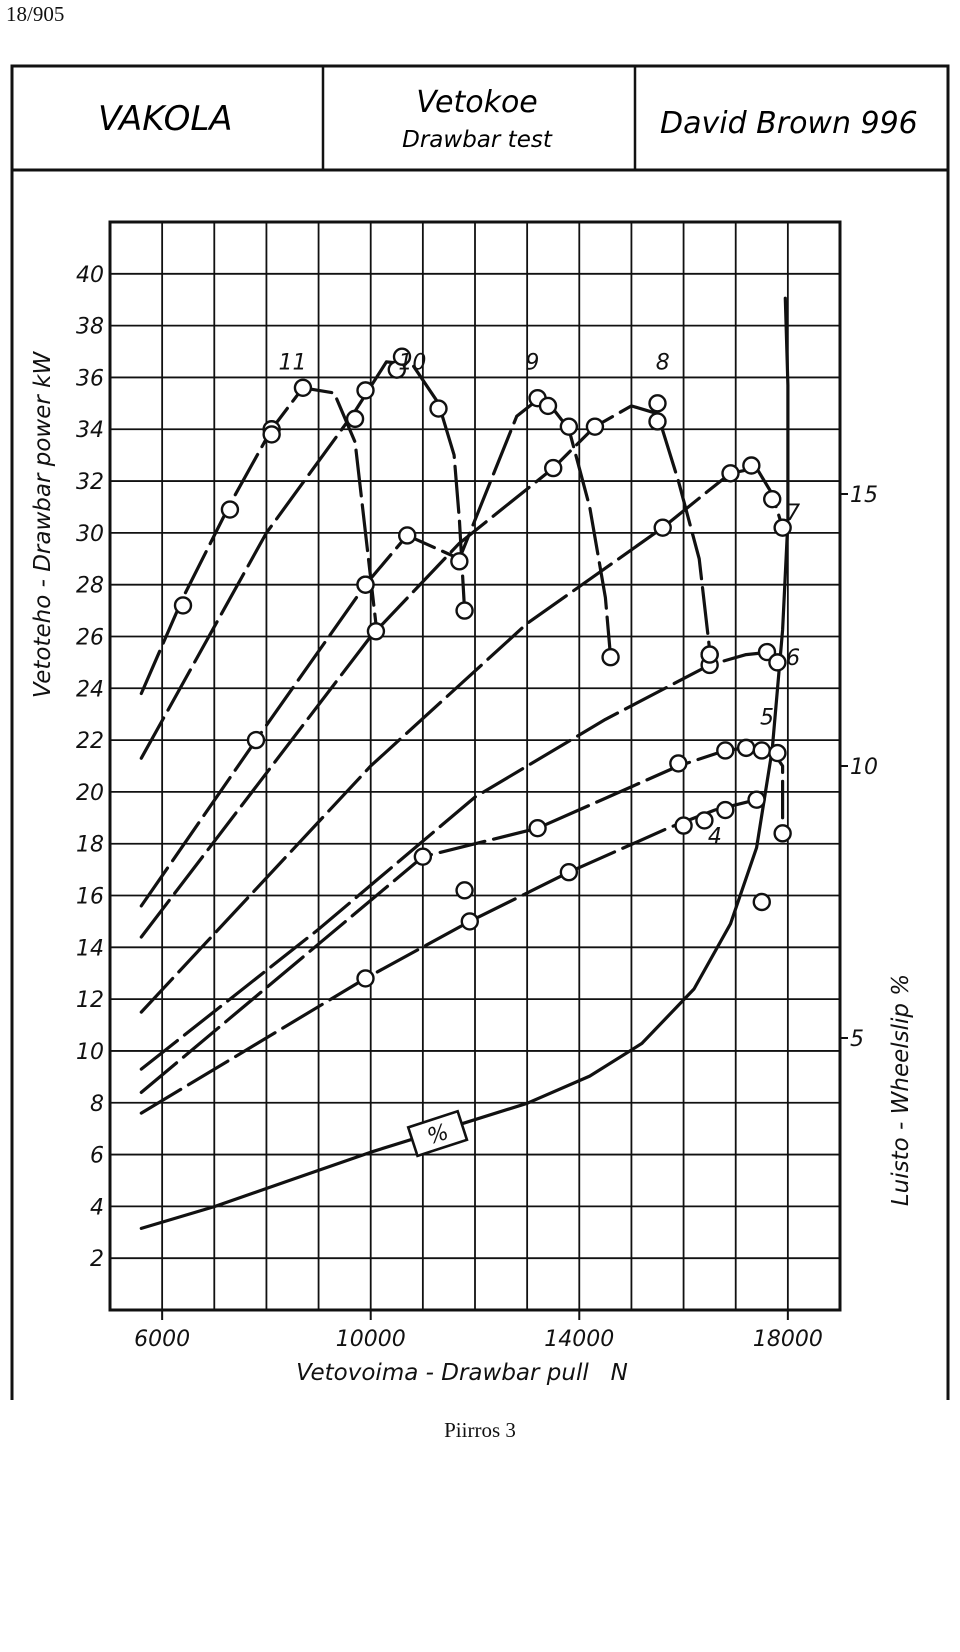  I want to click on y-tick-label: 16, so click(90, 897).